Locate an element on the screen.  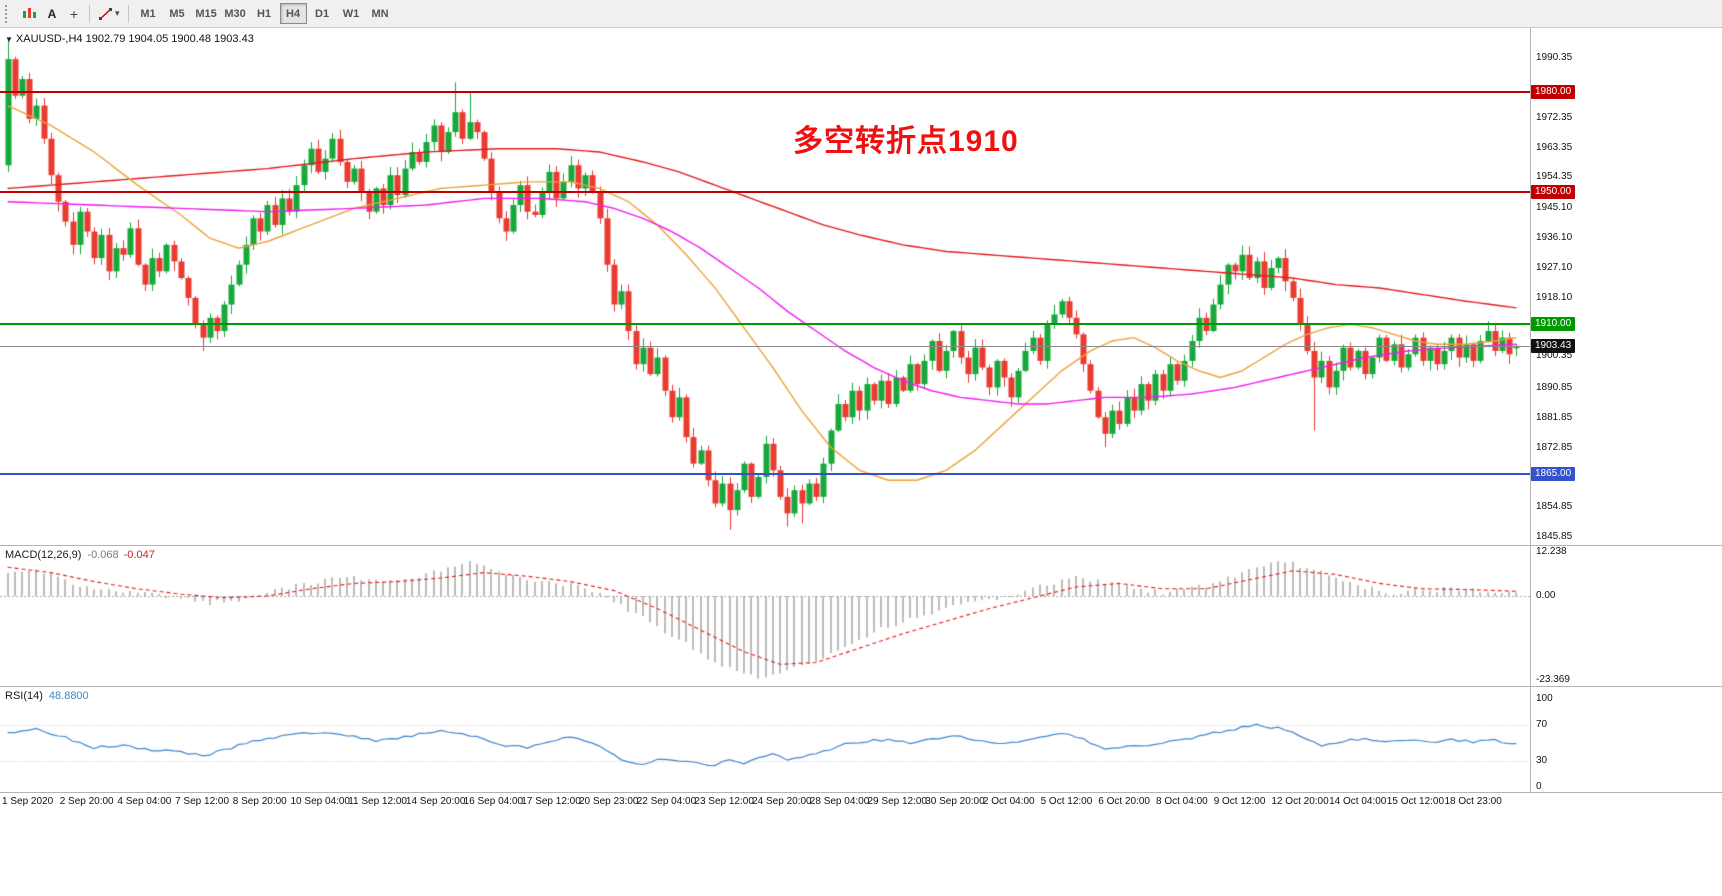
time-axis-label: 5 Oct 12:00 is located at coordinates (1066, 801).